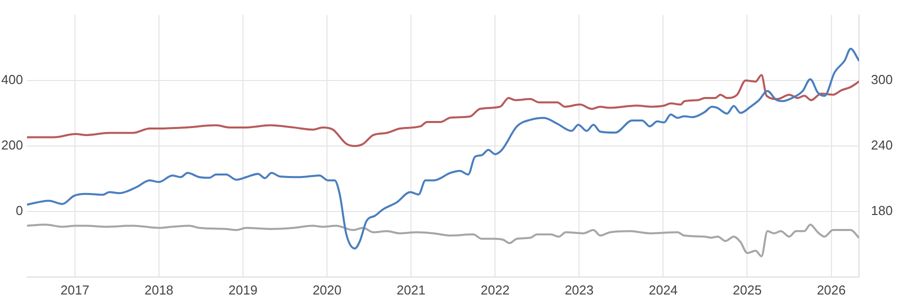  I want to click on x-tick-label: 2021, so click(411, 290).